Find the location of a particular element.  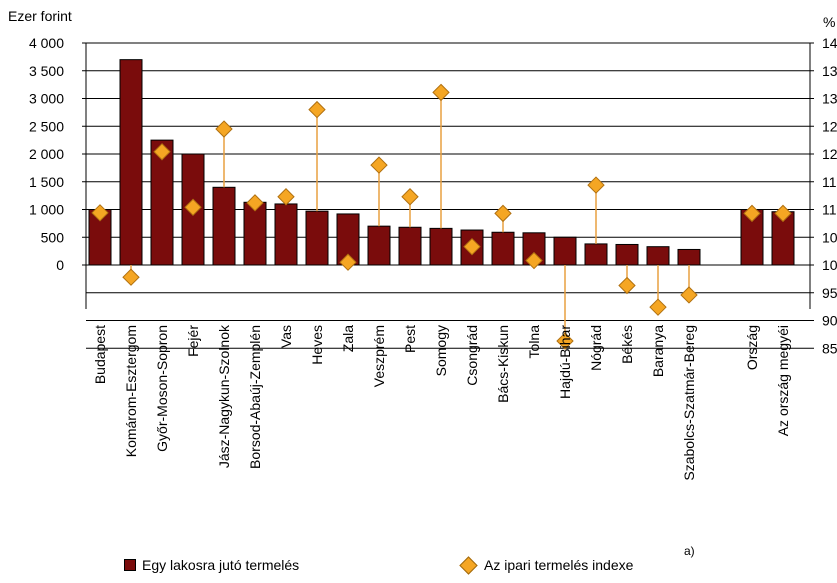

right-tick-label: 115 is located at coordinates (829, 182).